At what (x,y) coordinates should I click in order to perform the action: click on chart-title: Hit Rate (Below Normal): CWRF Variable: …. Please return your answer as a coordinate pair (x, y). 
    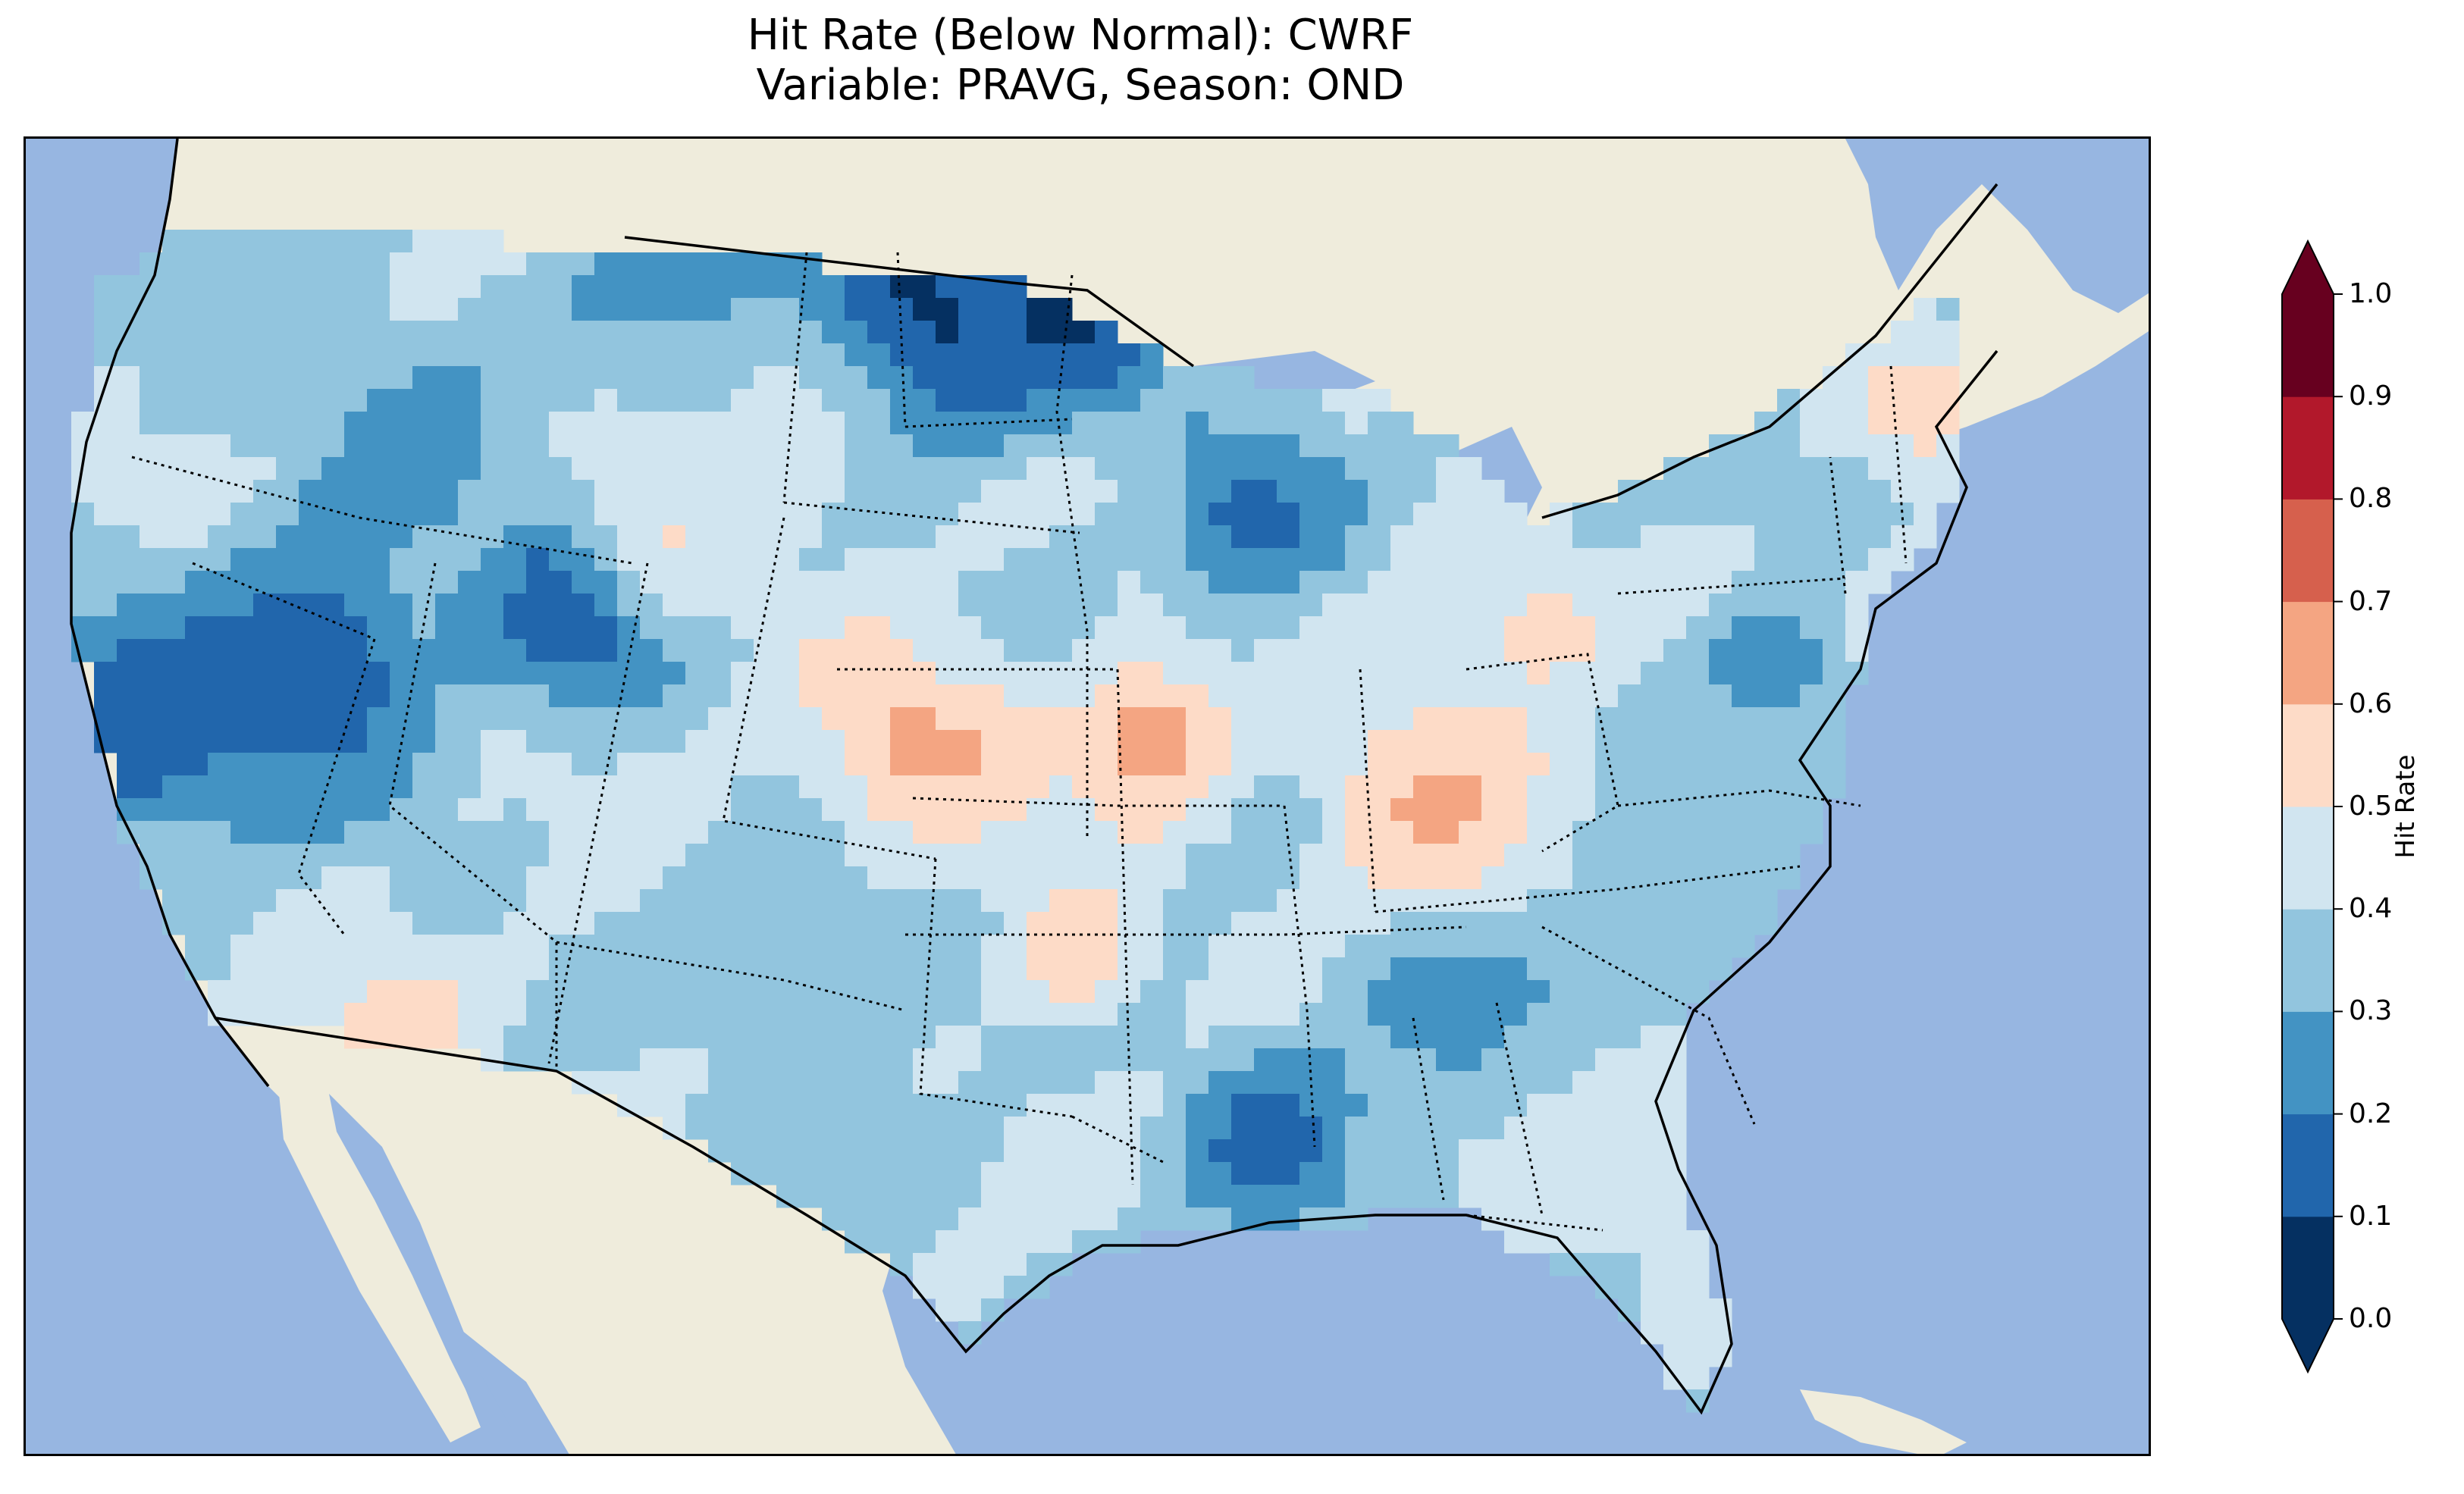
    Looking at the image, I should click on (1081, 61).